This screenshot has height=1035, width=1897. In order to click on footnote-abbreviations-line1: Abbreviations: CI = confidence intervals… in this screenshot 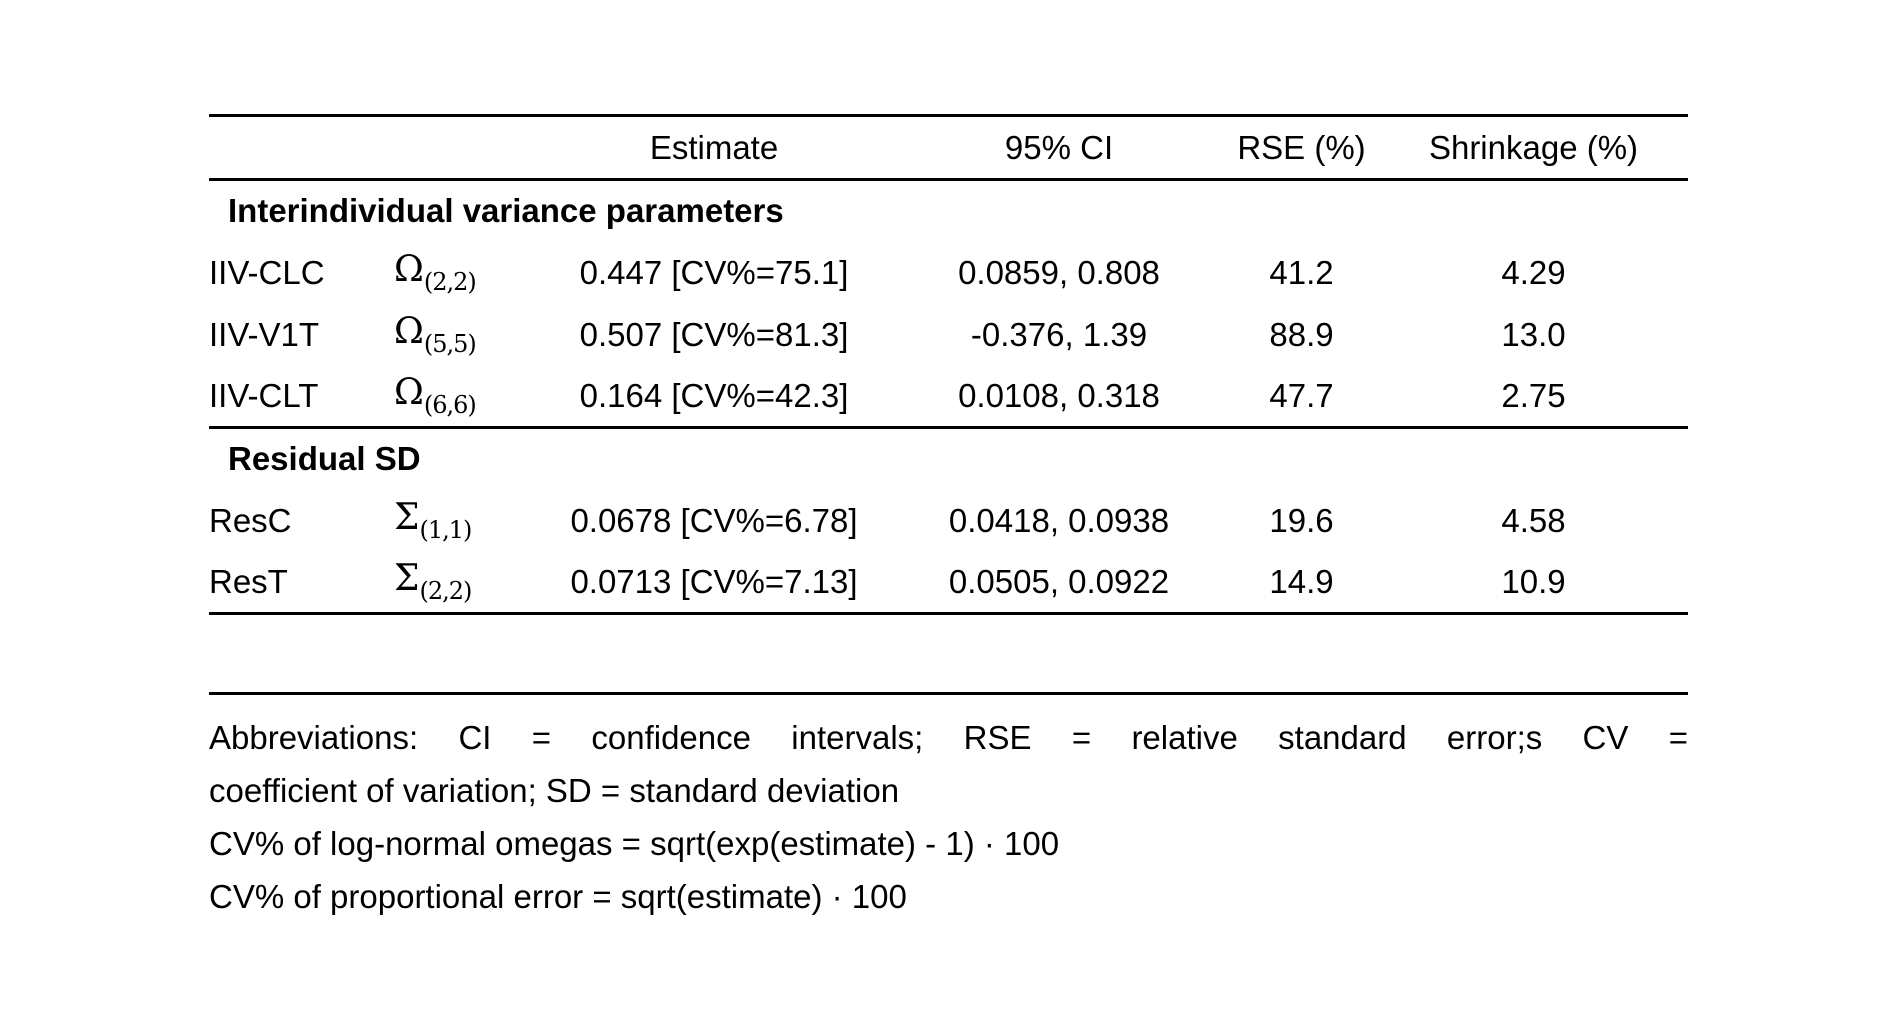, I will do `click(948, 737)`.